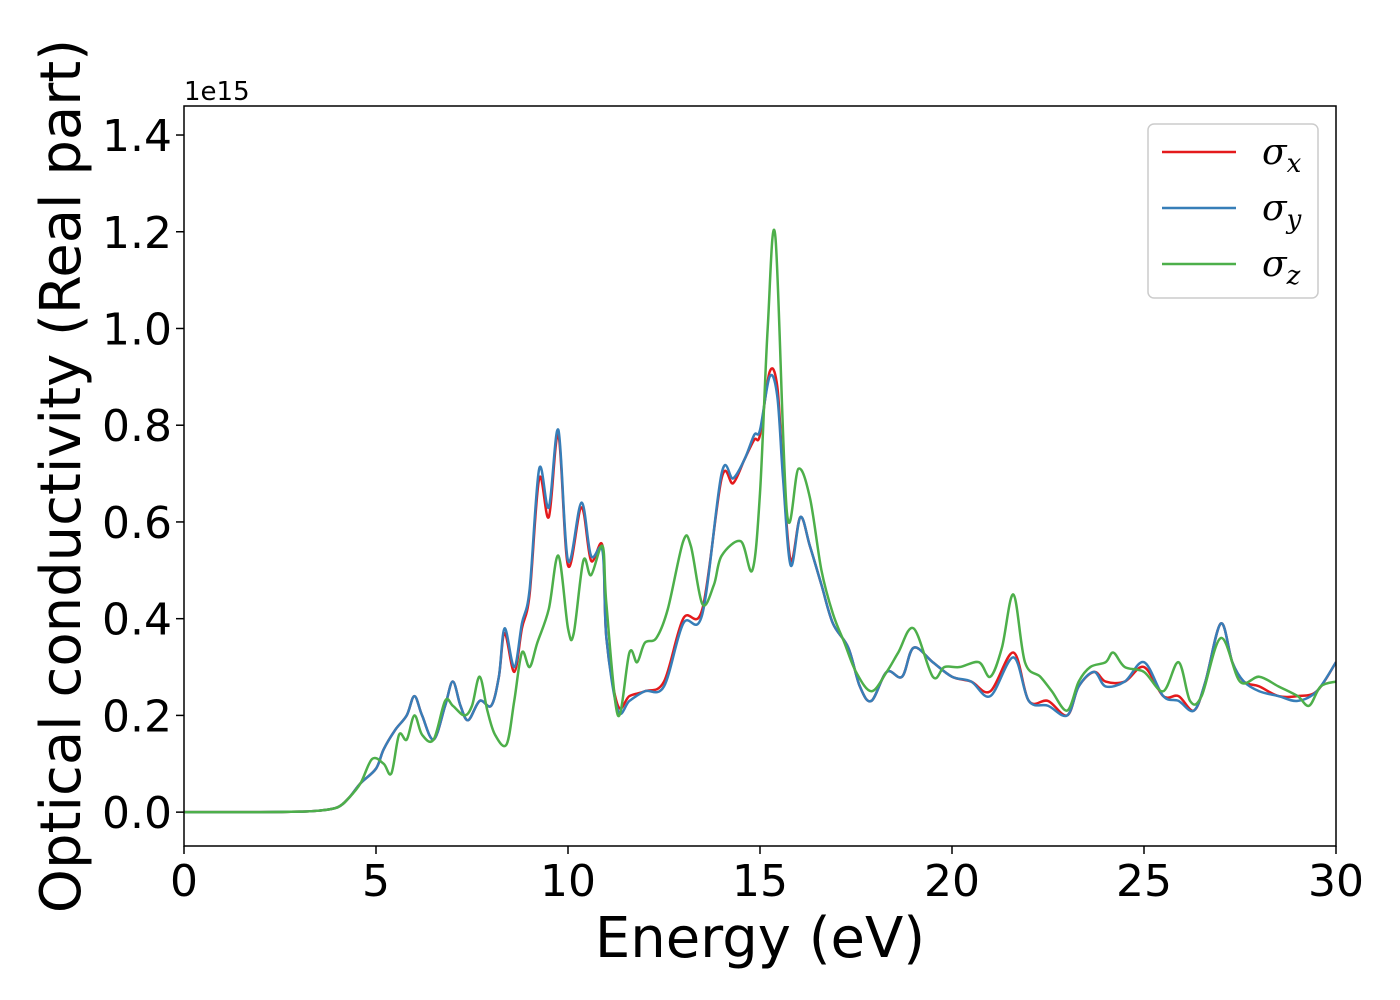 This screenshot has height=1000, width=1400. Describe the element at coordinates (61, 476) in the screenshot. I see `y-axis-label: Optical conductivity (Real part)` at that location.